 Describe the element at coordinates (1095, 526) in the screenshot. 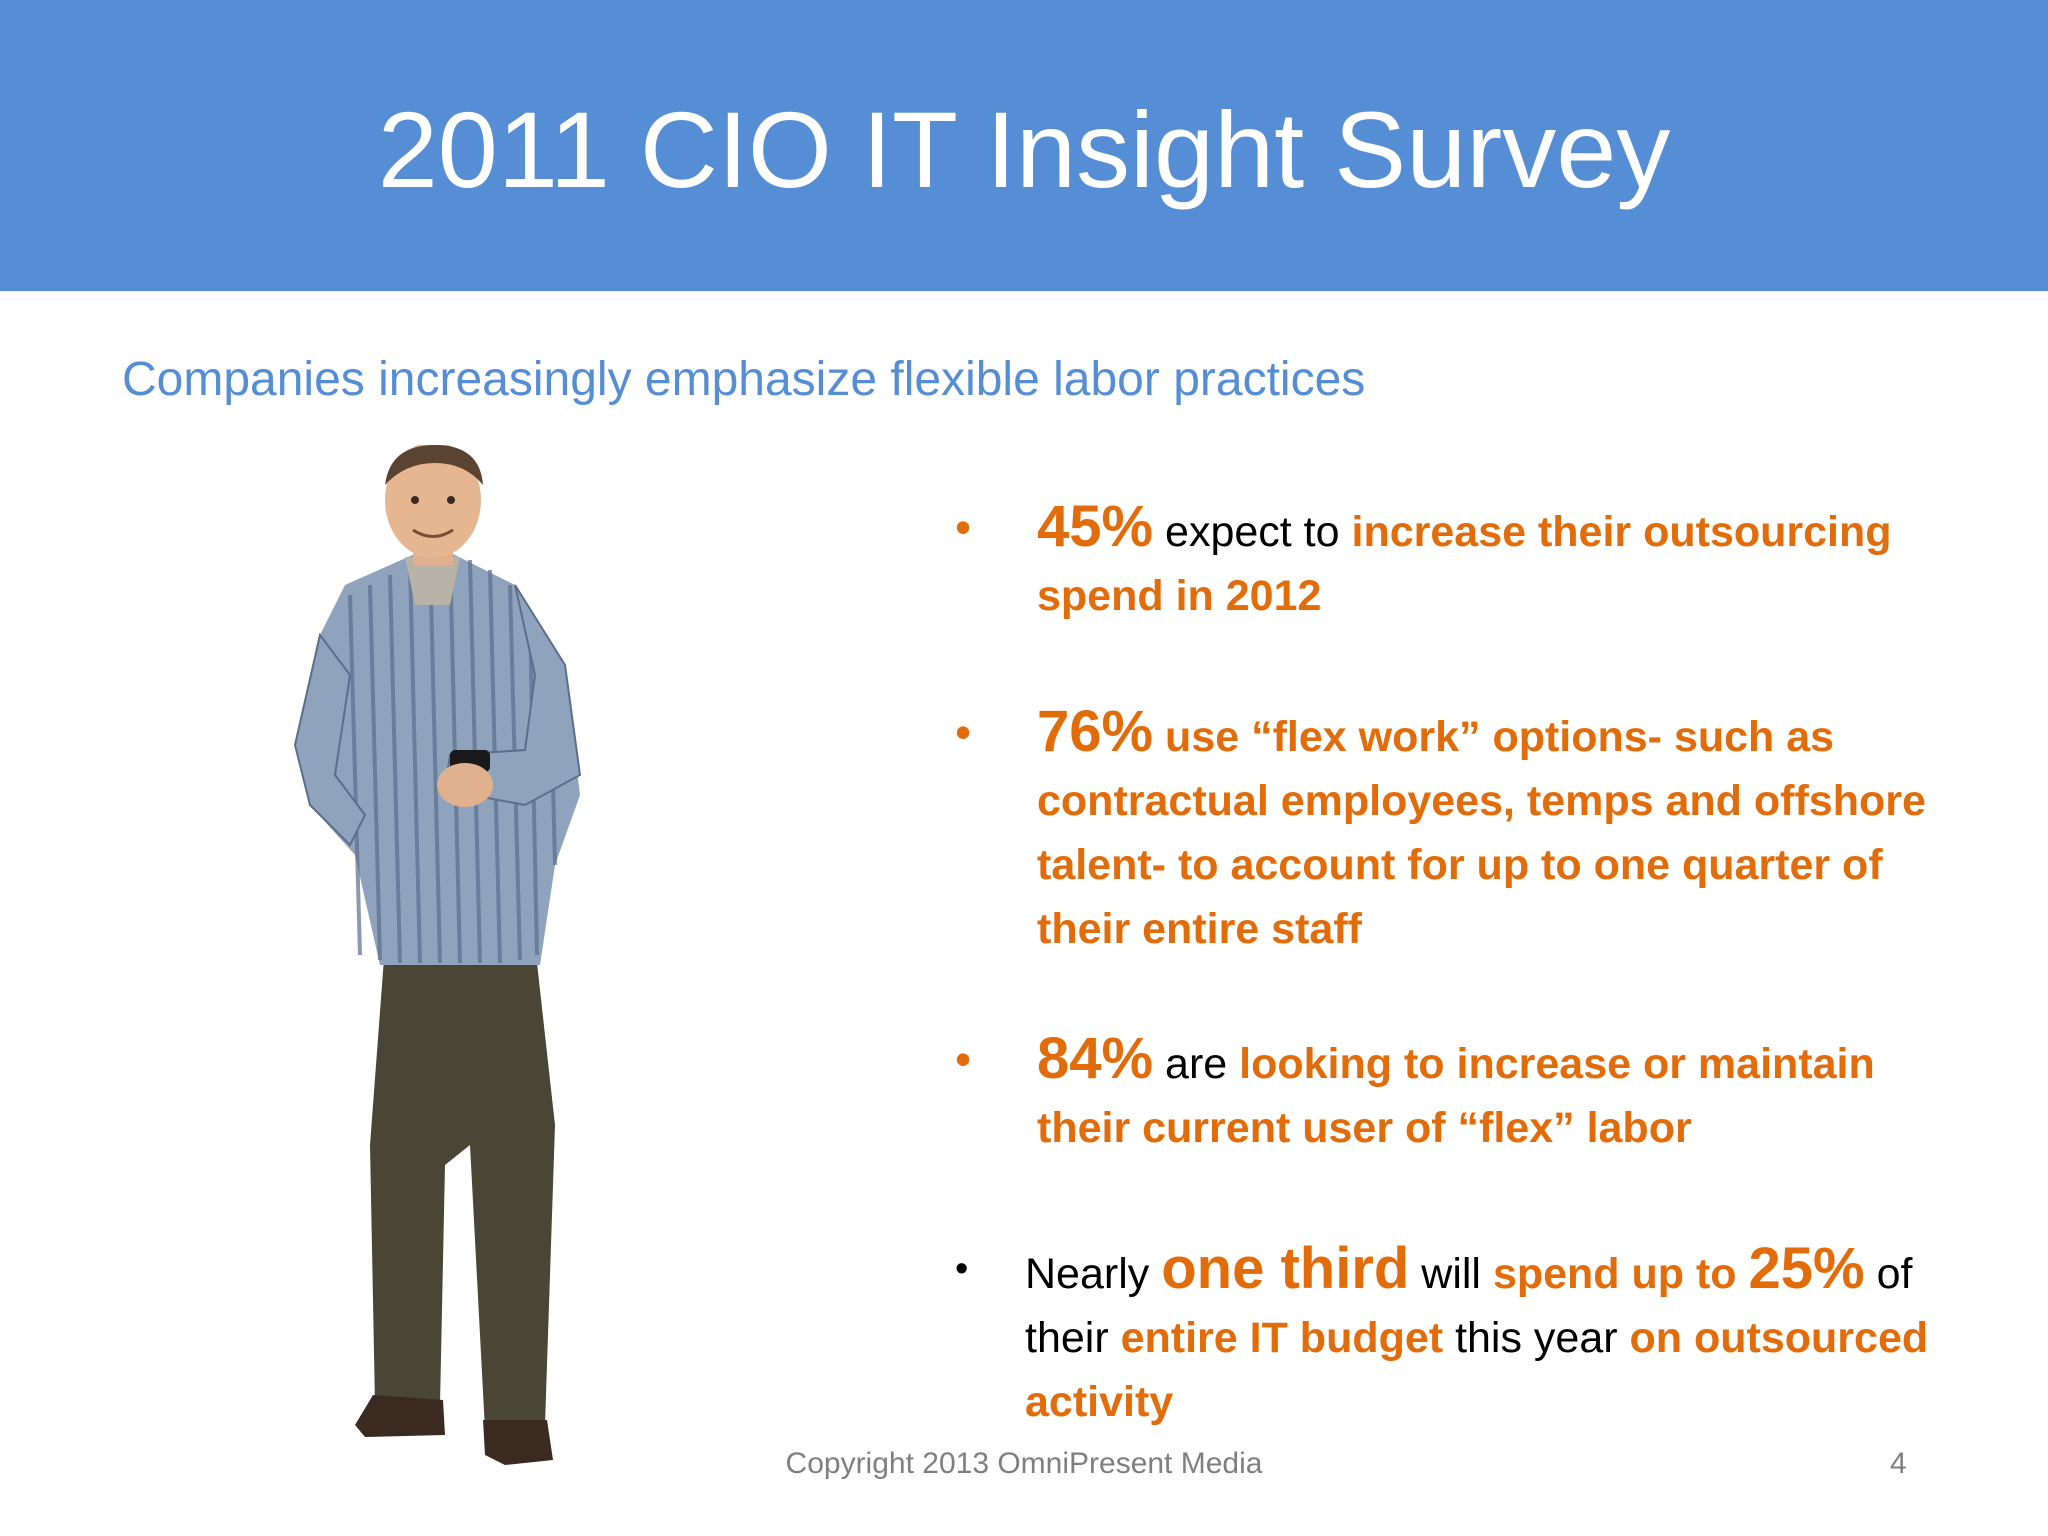

I see `stat-45: 45%` at that location.